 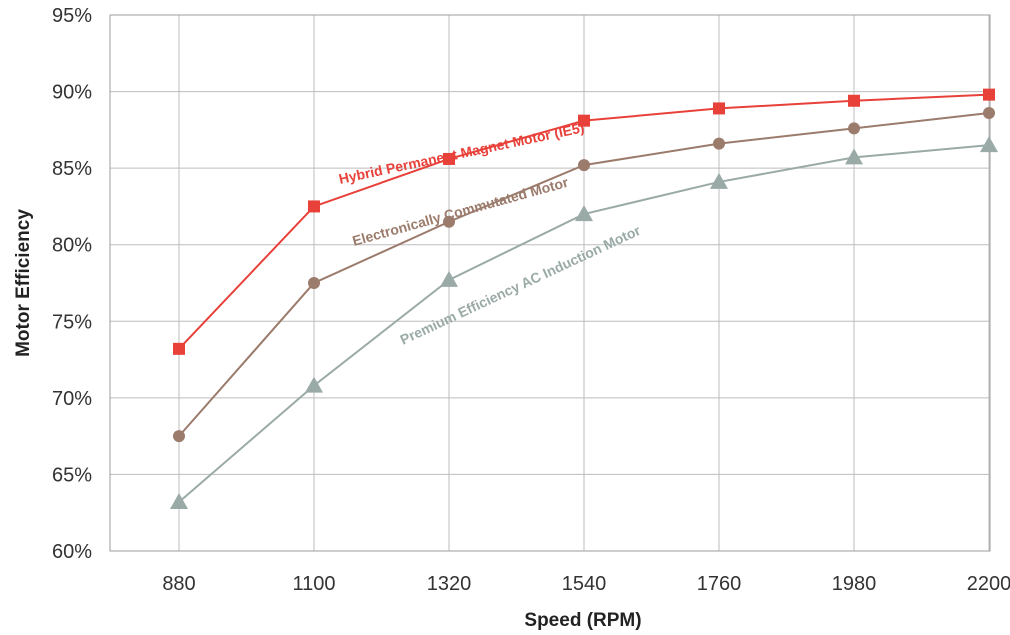 I want to click on x-tick-label: 1980, so click(x=854, y=584).